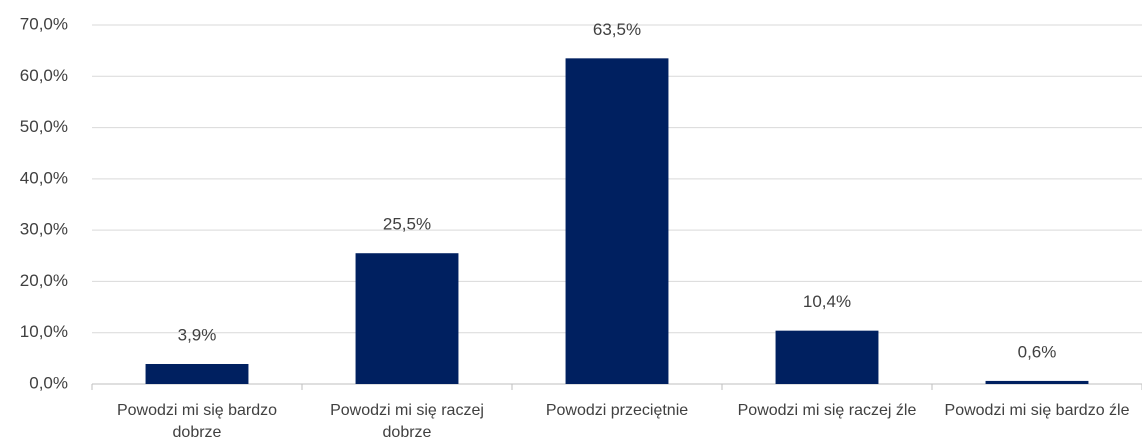 Image resolution: width=1142 pixels, height=444 pixels. What do you see at coordinates (48, 382) in the screenshot?
I see `y-tick-label: 0,0%` at bounding box center [48, 382].